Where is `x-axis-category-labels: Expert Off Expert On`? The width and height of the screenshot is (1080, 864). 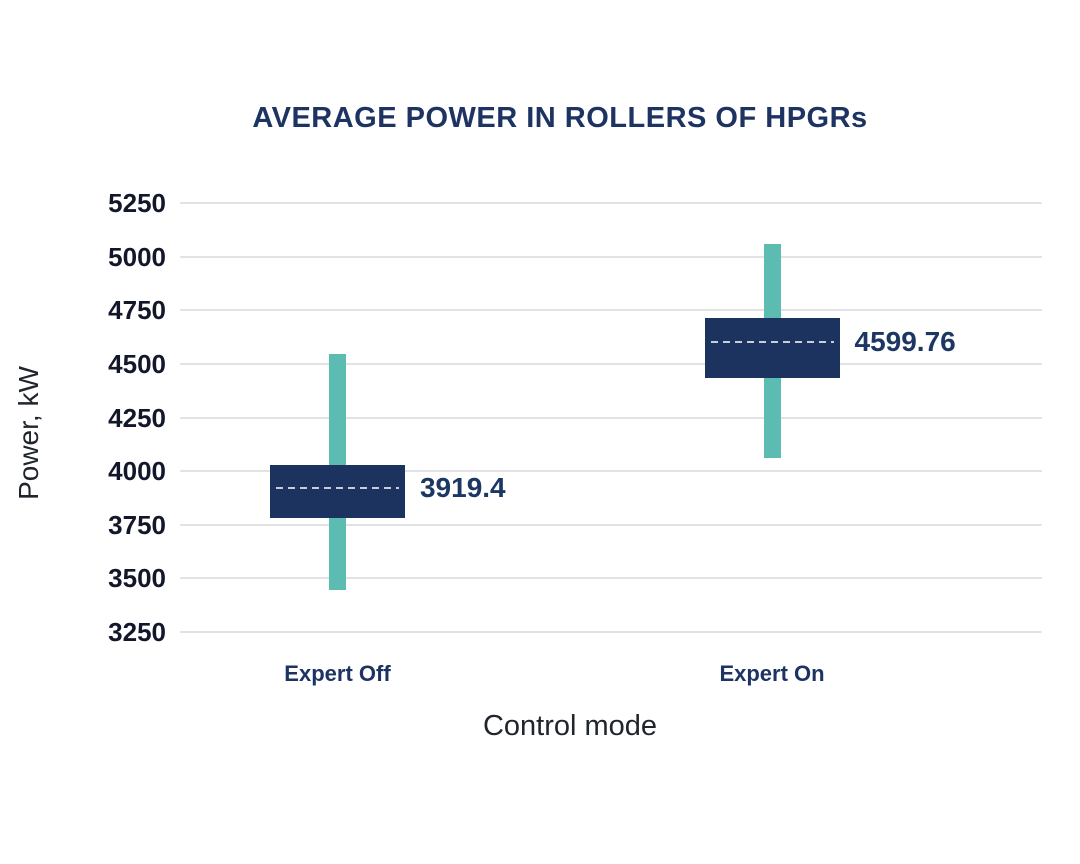
x-axis-category-labels: Expert Off Expert On is located at coordinates (611, 675).